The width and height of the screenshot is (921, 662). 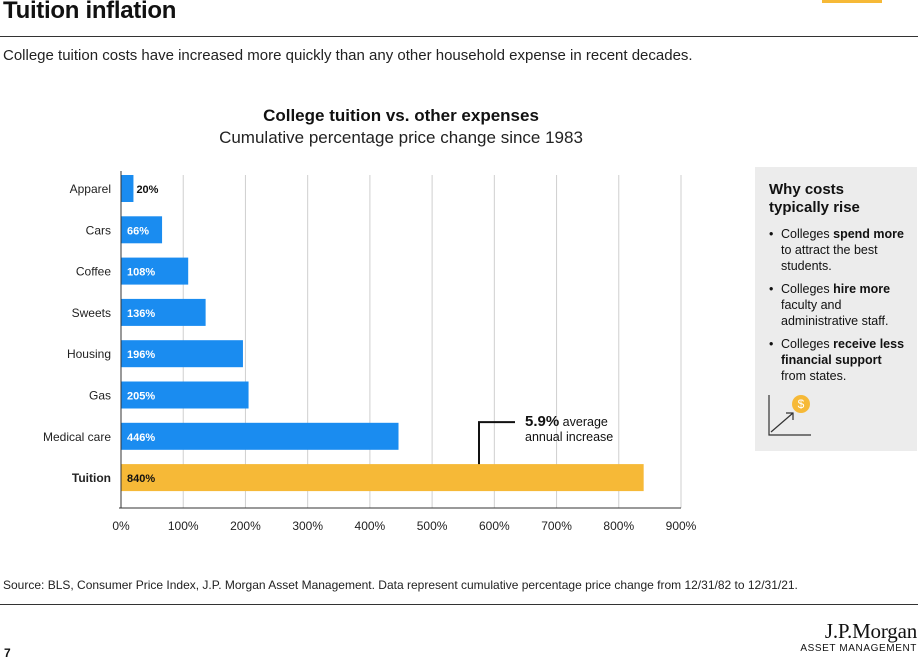 I want to click on category-label: Coffee, so click(x=93, y=272).